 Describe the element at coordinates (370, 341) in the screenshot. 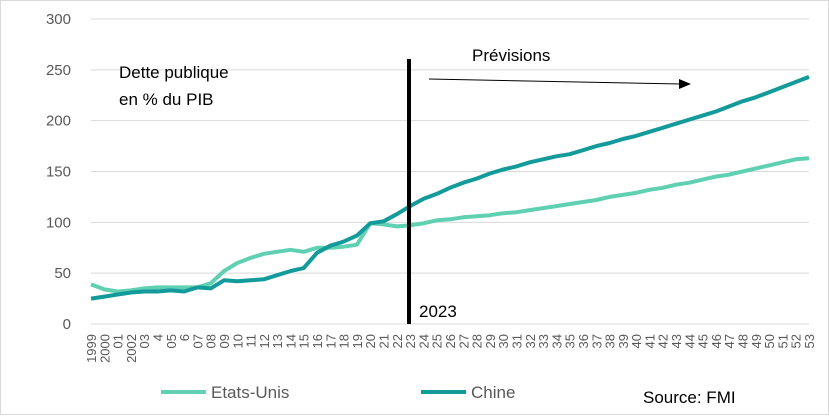

I see `x-tick-label: 20` at that location.